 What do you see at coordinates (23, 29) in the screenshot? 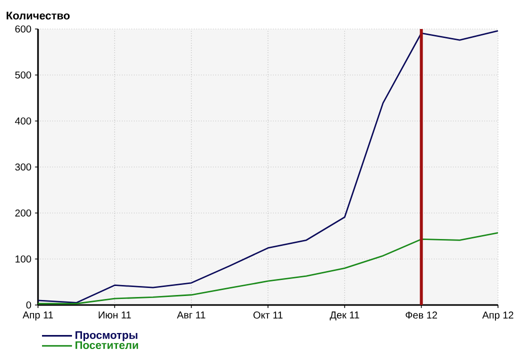
I see `y-tick-label: 600` at bounding box center [23, 29].